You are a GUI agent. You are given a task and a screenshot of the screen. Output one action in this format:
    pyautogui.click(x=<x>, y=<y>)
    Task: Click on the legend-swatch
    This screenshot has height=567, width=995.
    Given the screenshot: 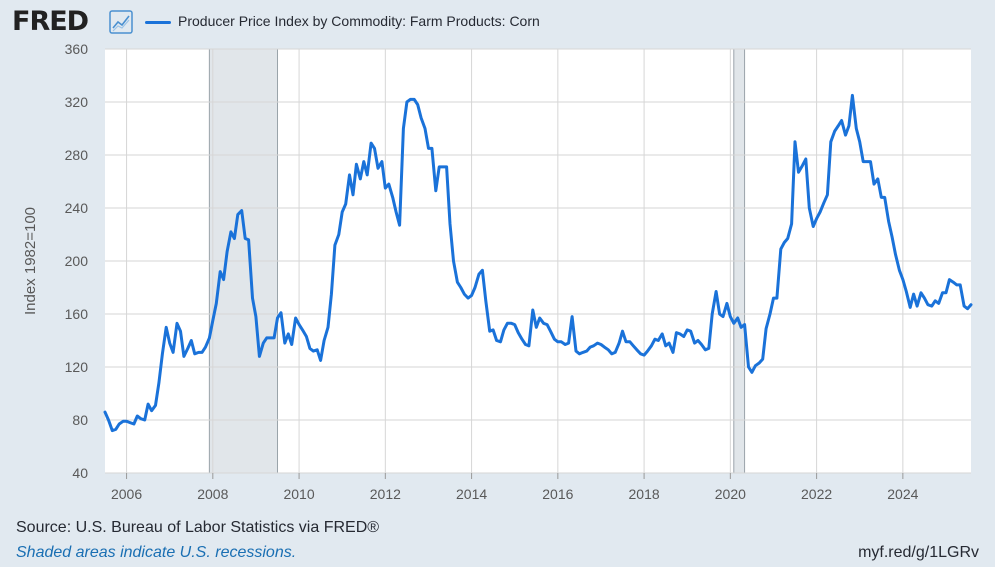 What is the action you would take?
    pyautogui.click(x=158, y=22)
    